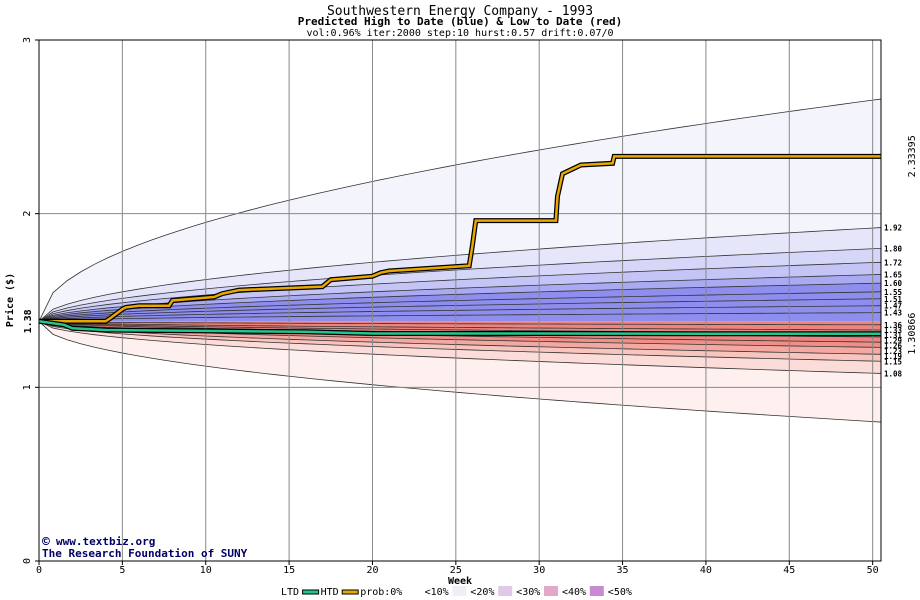 Image resolution: width=920 pixels, height=600 pixels. Describe the element at coordinates (893, 361) in the screenshot. I see `quantile-end-label: 1.15` at that location.